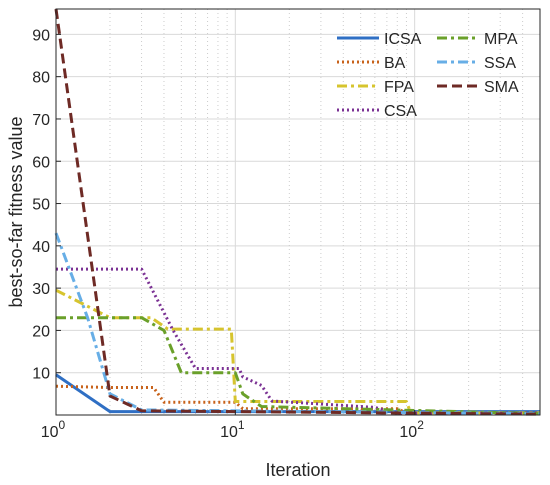 The width and height of the screenshot is (550, 485). Describe the element at coordinates (41, 162) in the screenshot. I see `y-tick-label: 60` at that location.